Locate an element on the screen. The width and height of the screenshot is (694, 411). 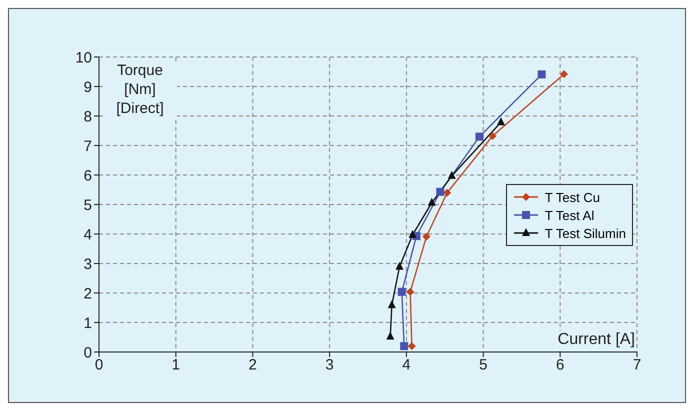
x-tick-label: 1 is located at coordinates (176, 365).